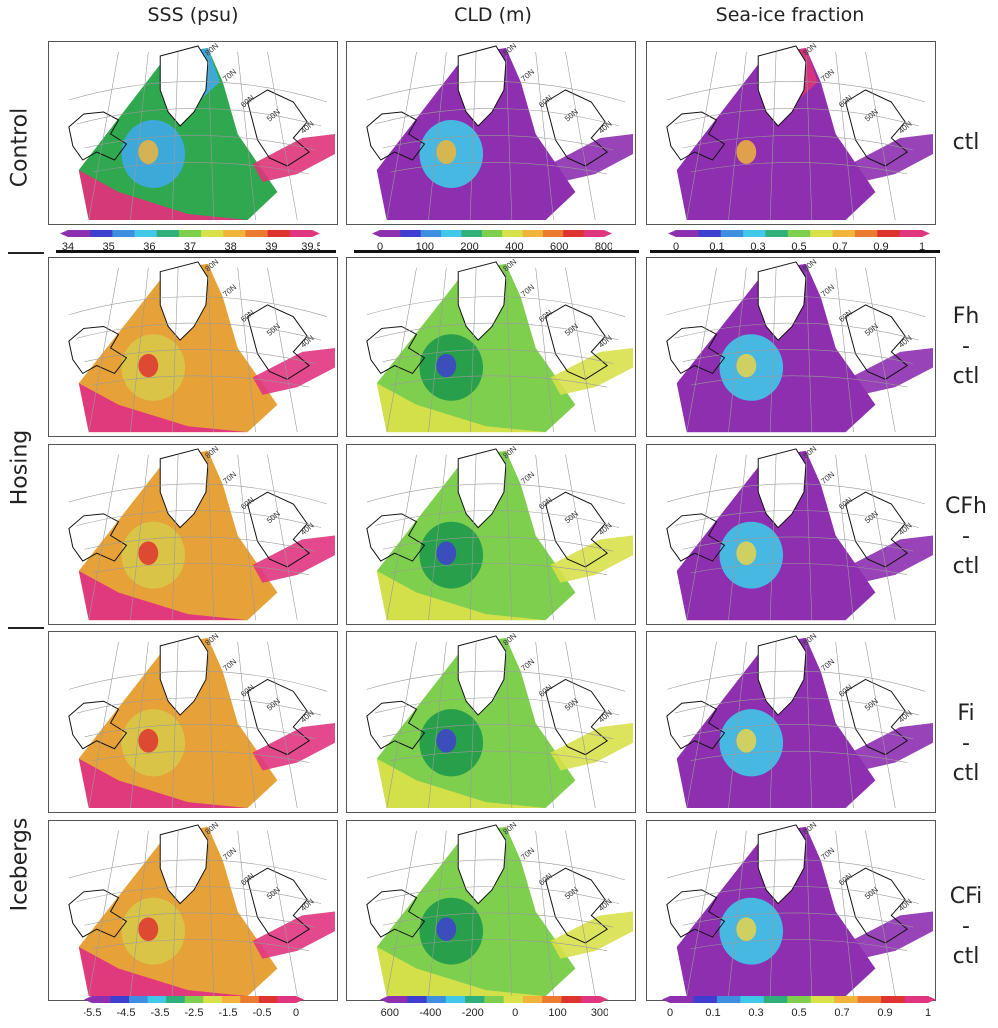 This screenshot has height=1028, width=998. Describe the element at coordinates (194, 1013) in the screenshot. I see `colorbar-tick-label: -2.5` at that location.